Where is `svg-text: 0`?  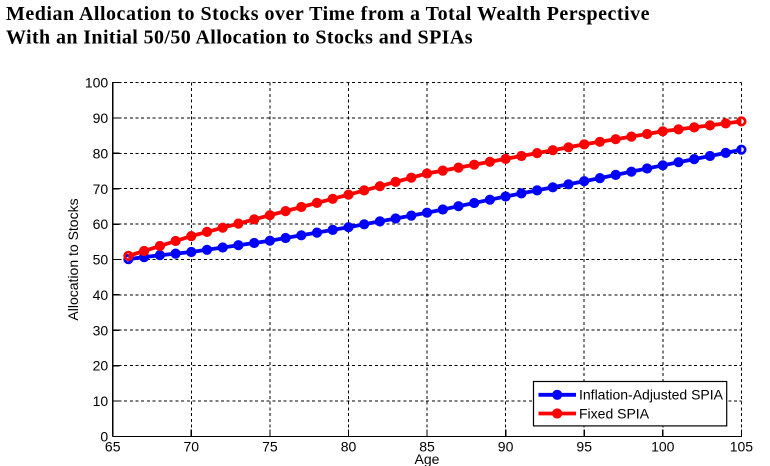
svg-text: 0 is located at coordinates (104, 437).